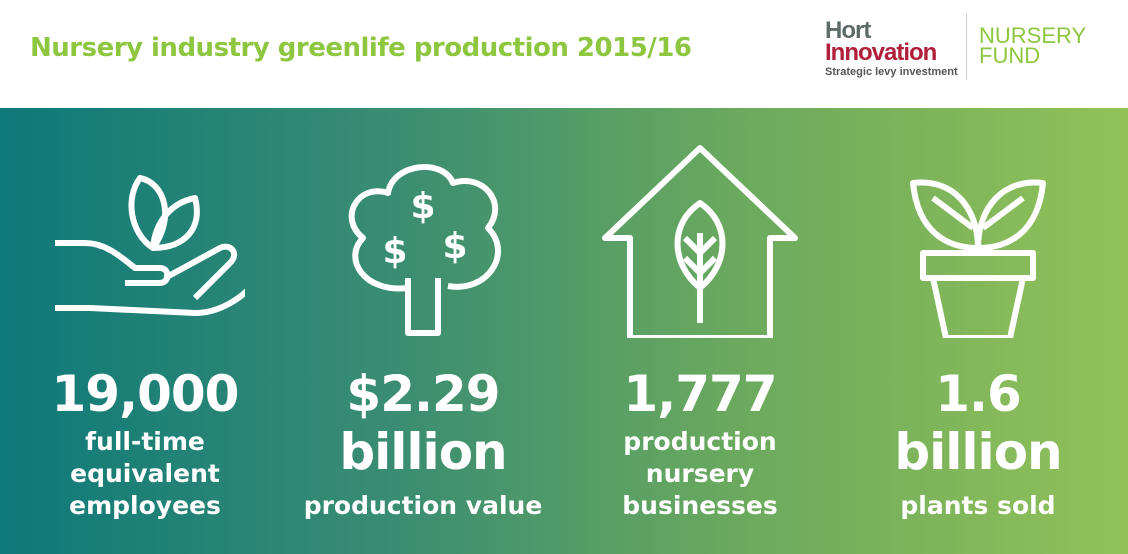  What do you see at coordinates (423, 394) in the screenshot?
I see `stat-value: $2.29` at bounding box center [423, 394].